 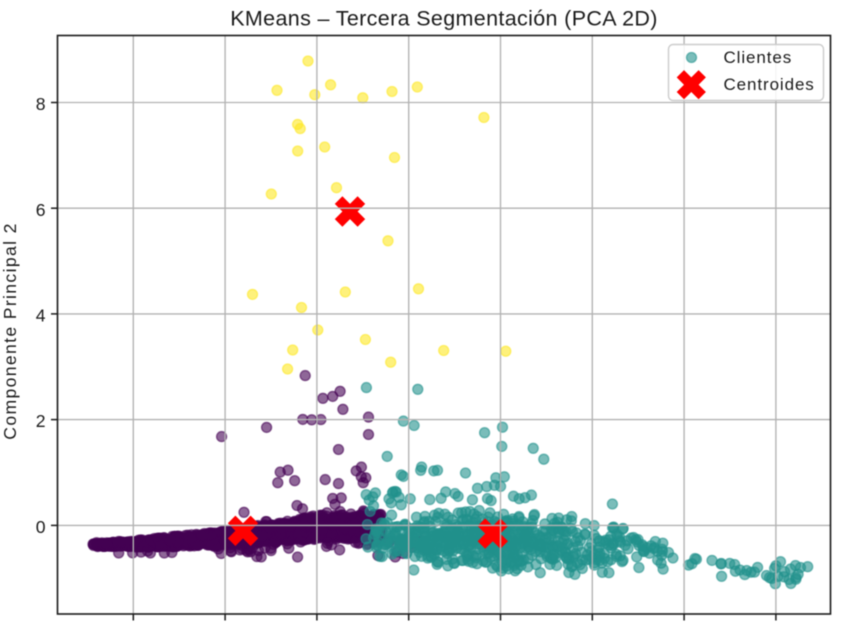 What do you see at coordinates (41, 316) in the screenshot?
I see `svg-text: 4` at bounding box center [41, 316].